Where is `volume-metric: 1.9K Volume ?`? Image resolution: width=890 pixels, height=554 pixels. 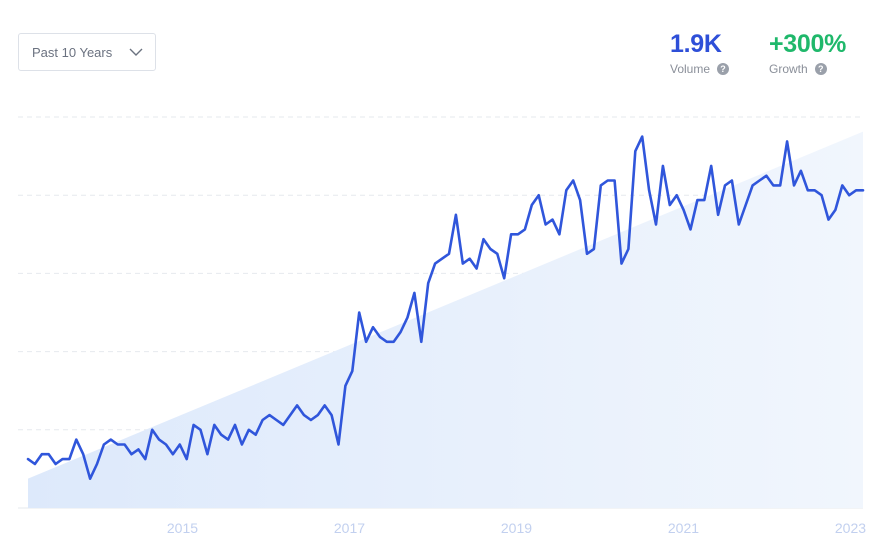
volume-metric: 1.9K Volume ? is located at coordinates (700, 53).